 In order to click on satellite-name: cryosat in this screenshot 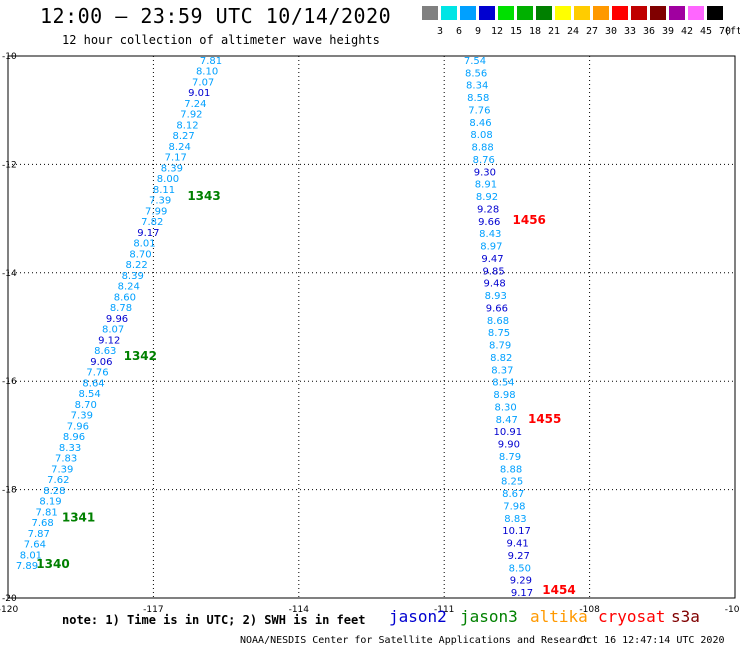, I will do `click(632, 616)`.